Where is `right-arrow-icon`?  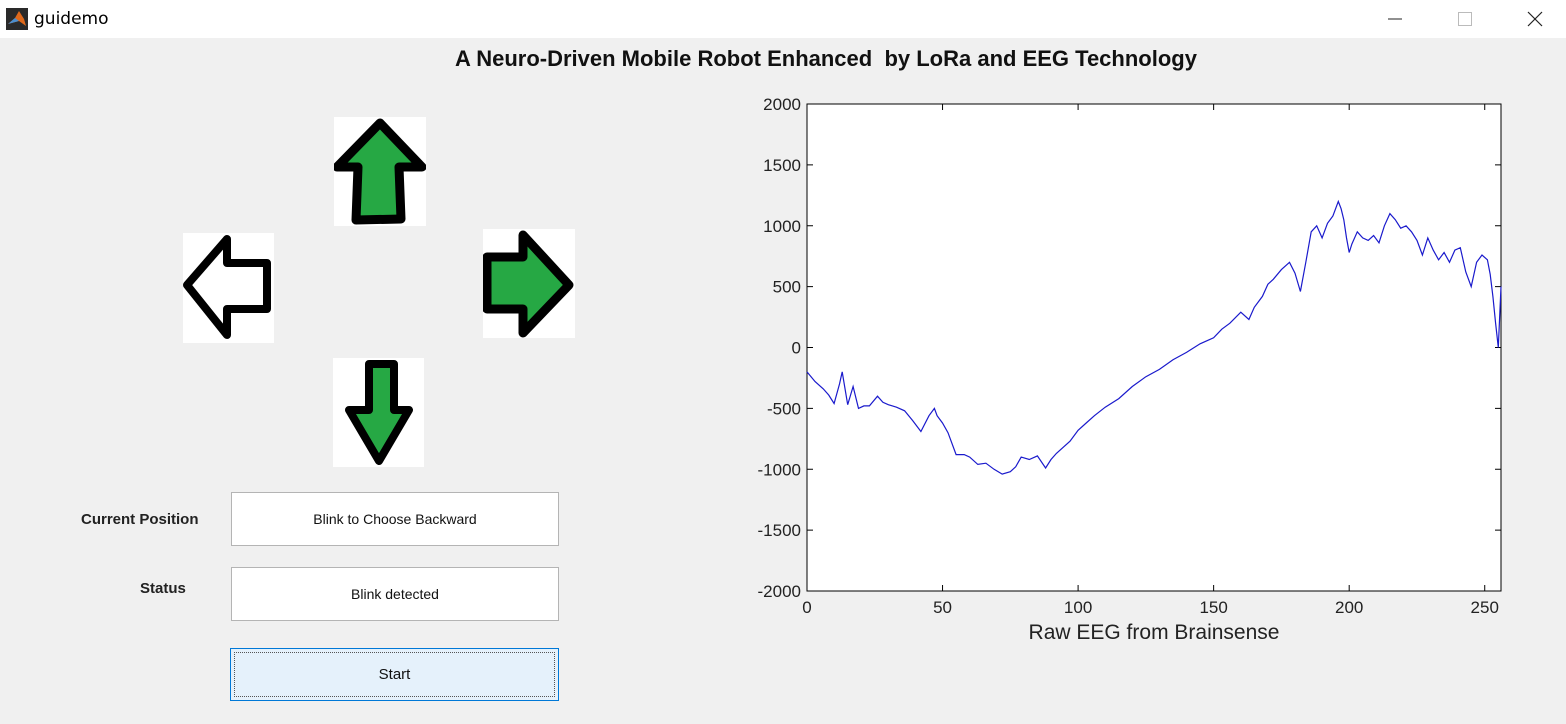
right-arrow-icon is located at coordinates (528, 284).